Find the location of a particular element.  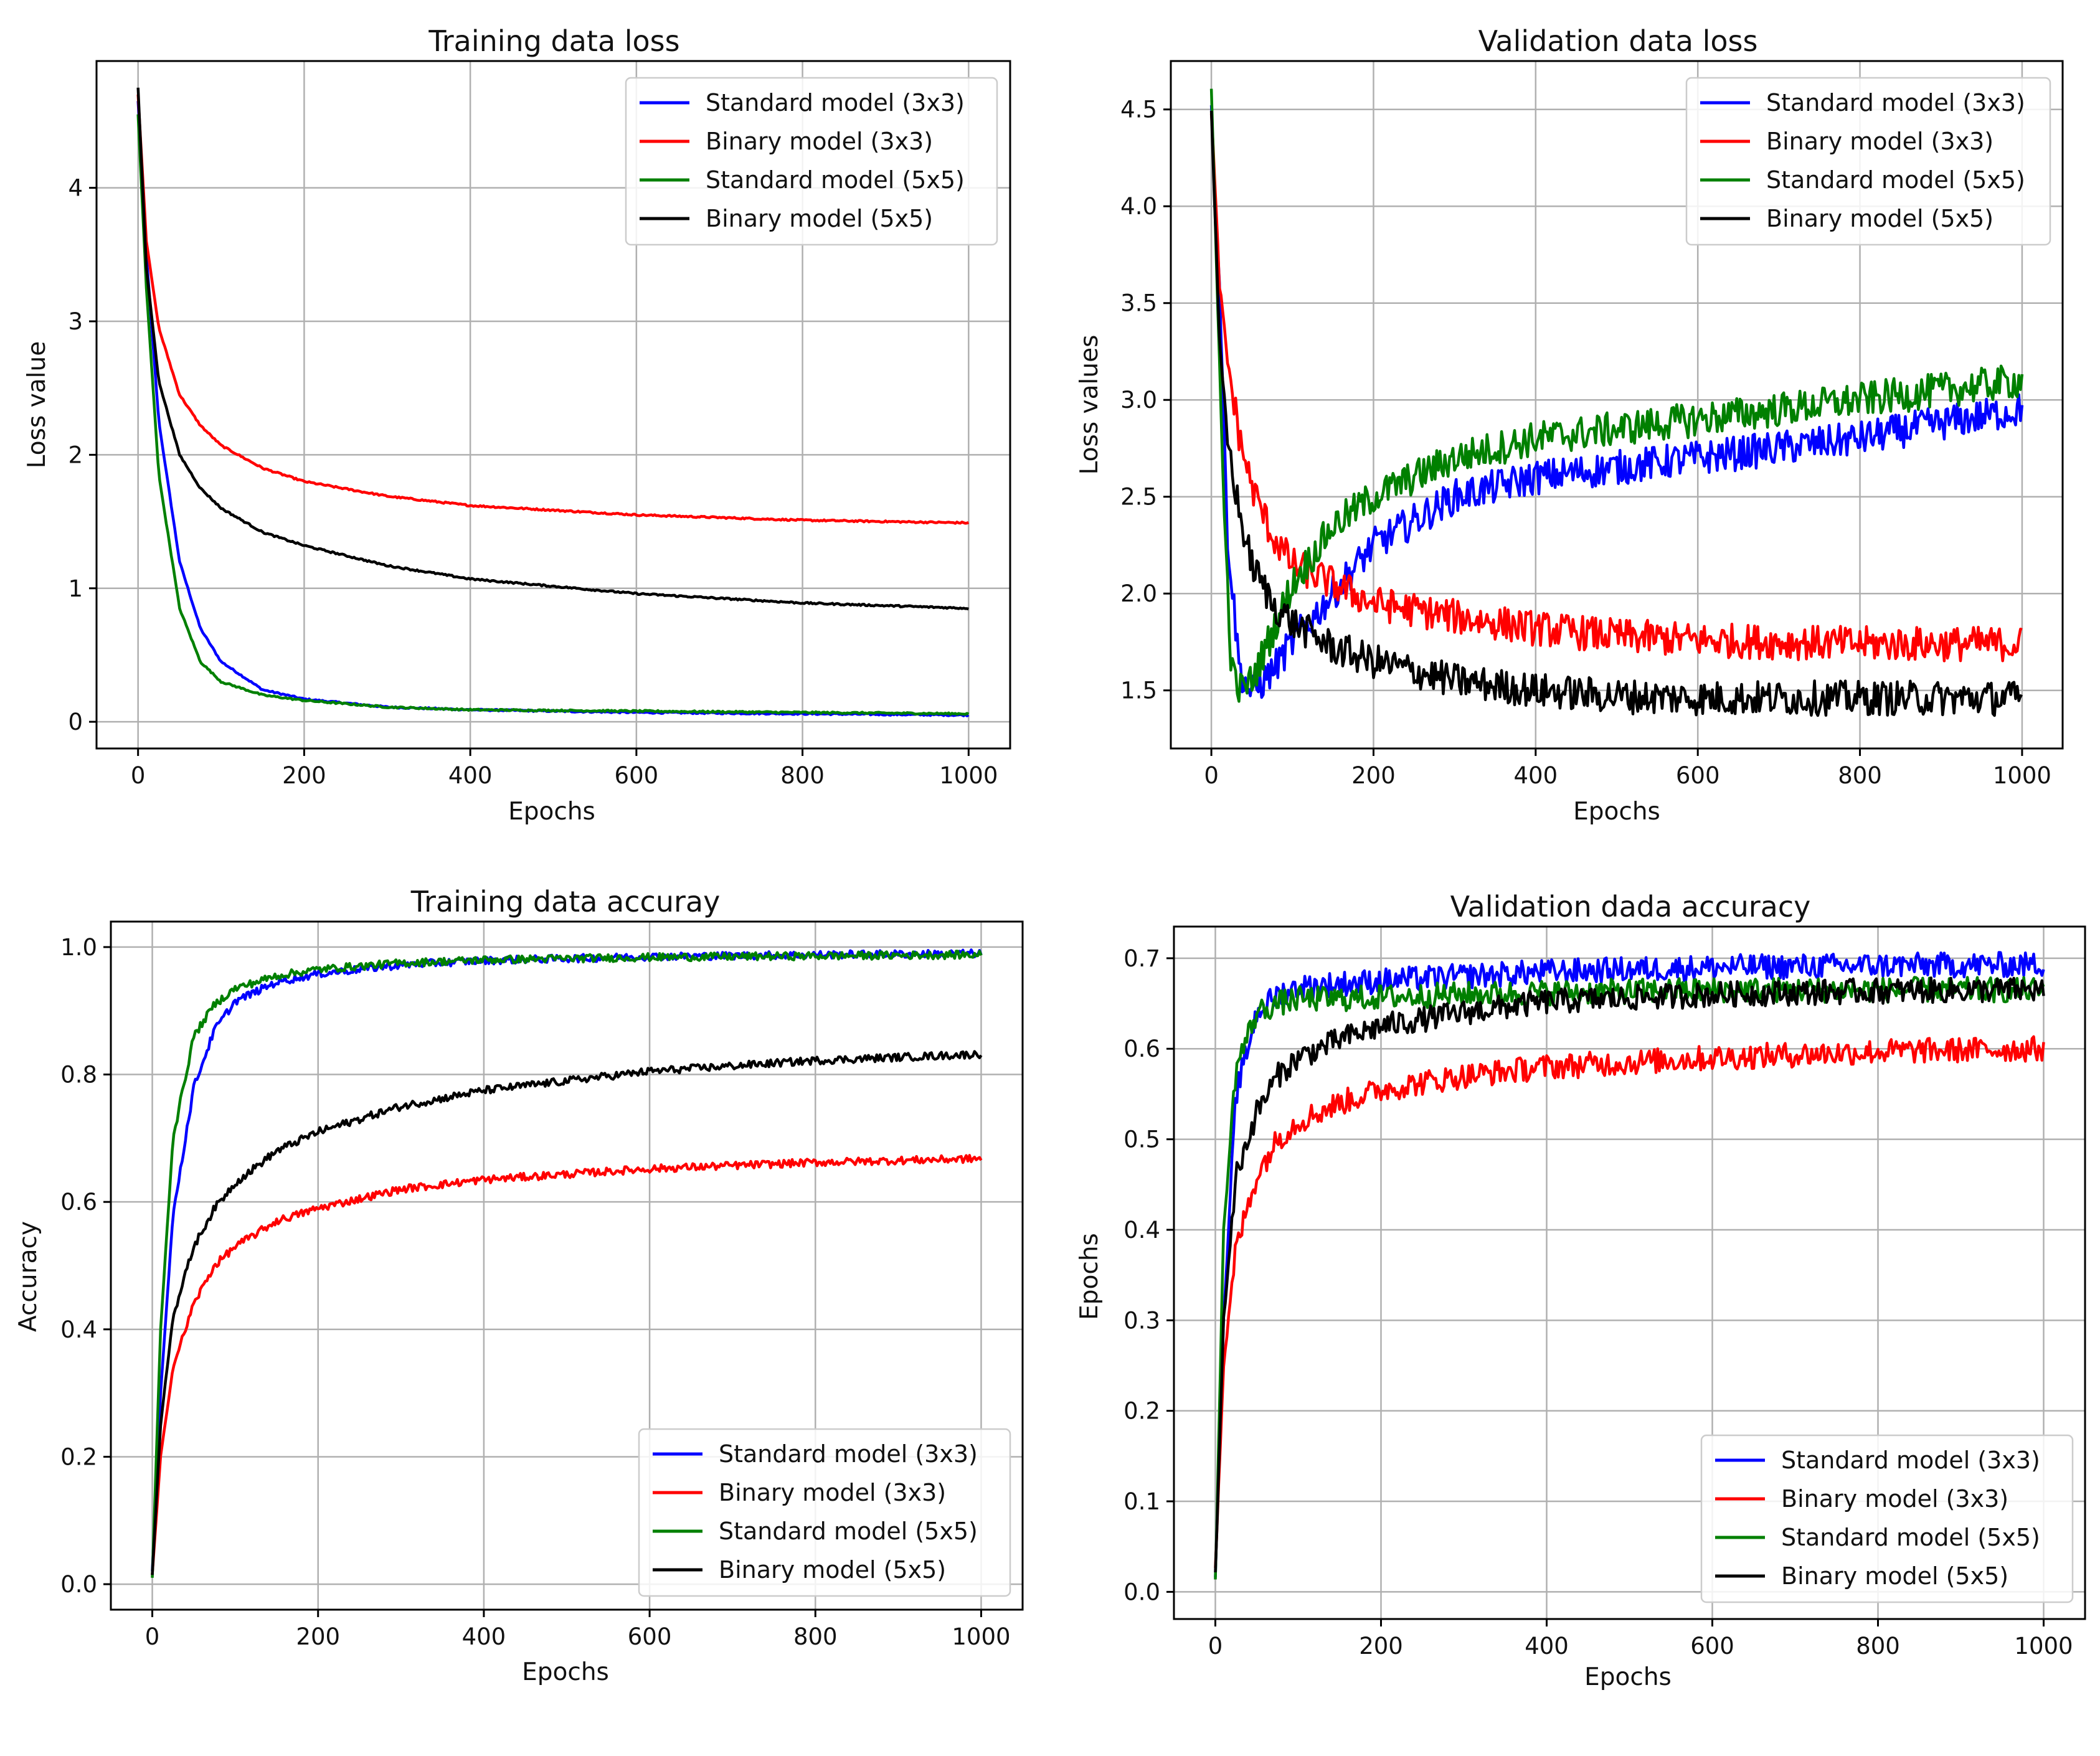

y-tick-label: 1.0 is located at coordinates (78, 947).